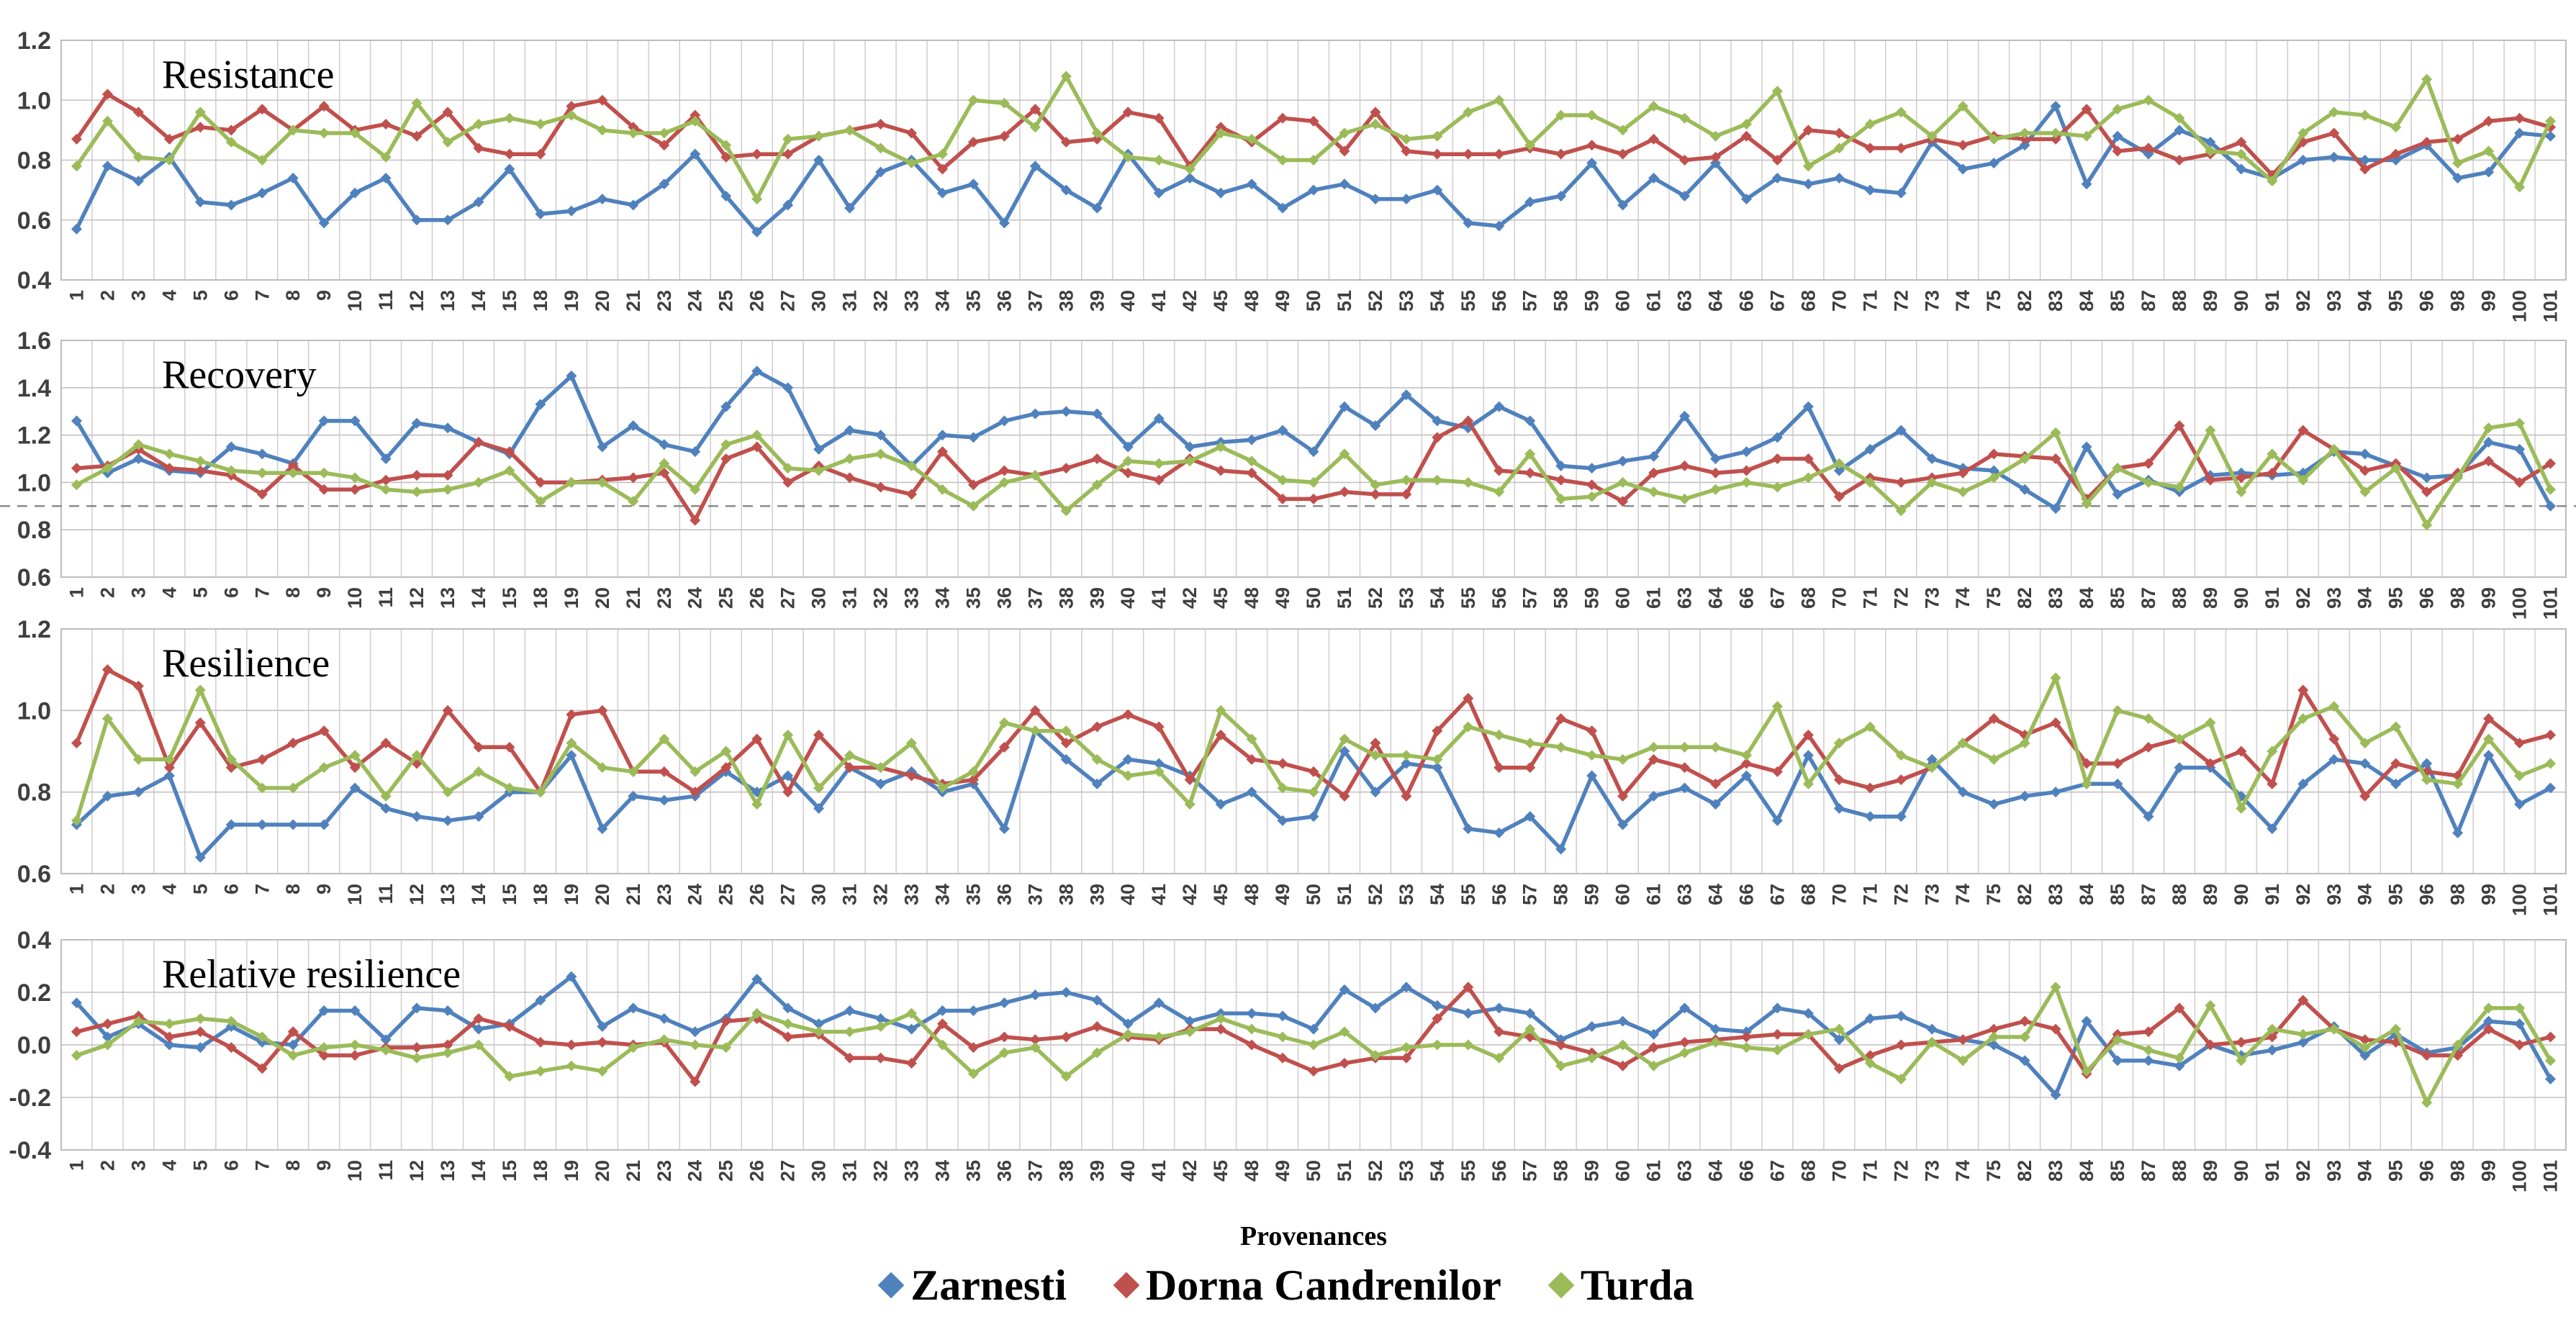 This screenshot has height=1332, width=2576. Describe the element at coordinates (2180, 301) in the screenshot. I see `x-tick-label: 88` at that location.